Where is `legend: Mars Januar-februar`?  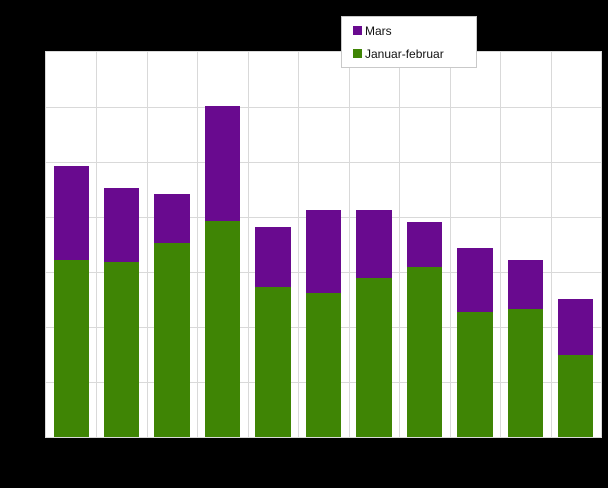 legend: Mars Januar-februar is located at coordinates (409, 42).